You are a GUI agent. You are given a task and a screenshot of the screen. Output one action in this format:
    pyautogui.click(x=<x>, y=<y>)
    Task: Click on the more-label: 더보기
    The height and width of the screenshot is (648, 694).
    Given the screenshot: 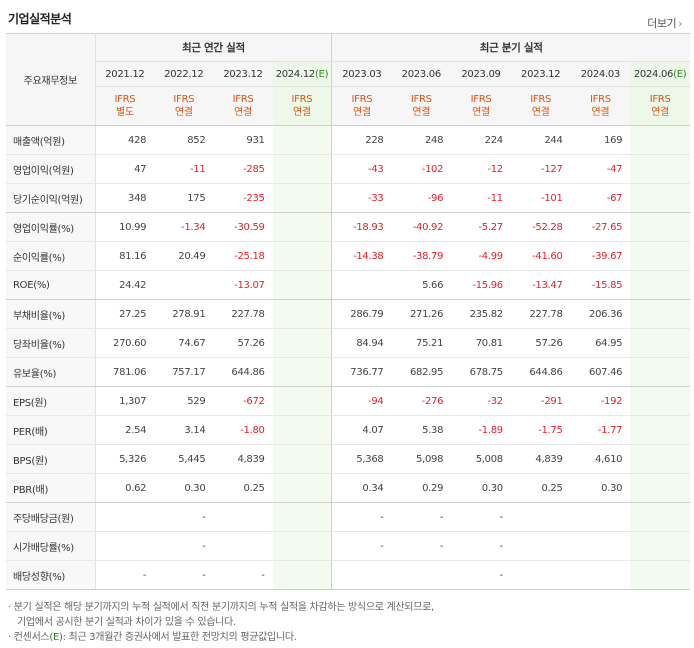 What is the action you would take?
    pyautogui.click(x=662, y=23)
    